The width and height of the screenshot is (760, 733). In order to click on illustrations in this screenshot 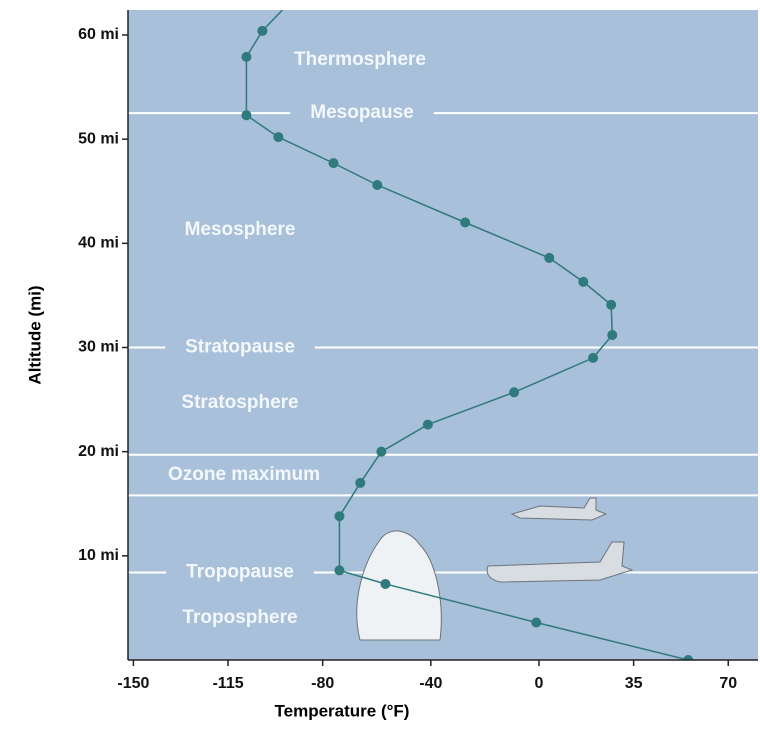, I will do `click(495, 569)`.